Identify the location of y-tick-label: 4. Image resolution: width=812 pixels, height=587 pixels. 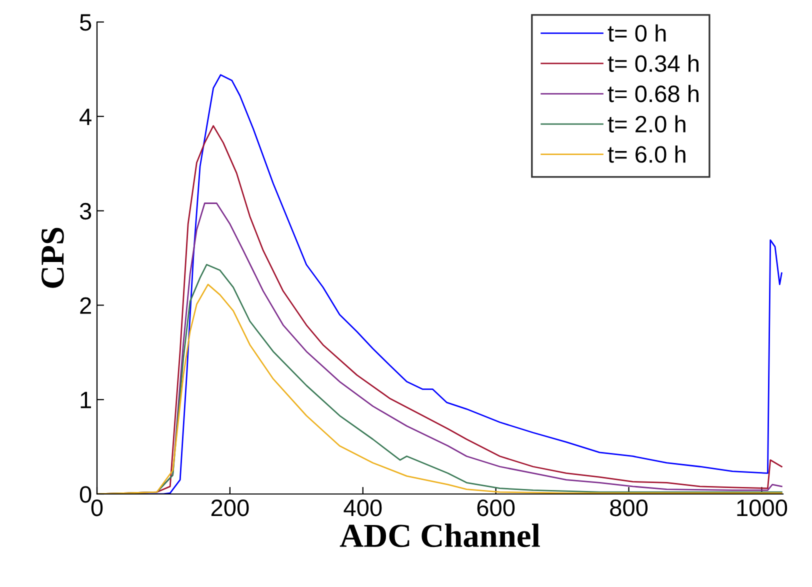
(86, 116).